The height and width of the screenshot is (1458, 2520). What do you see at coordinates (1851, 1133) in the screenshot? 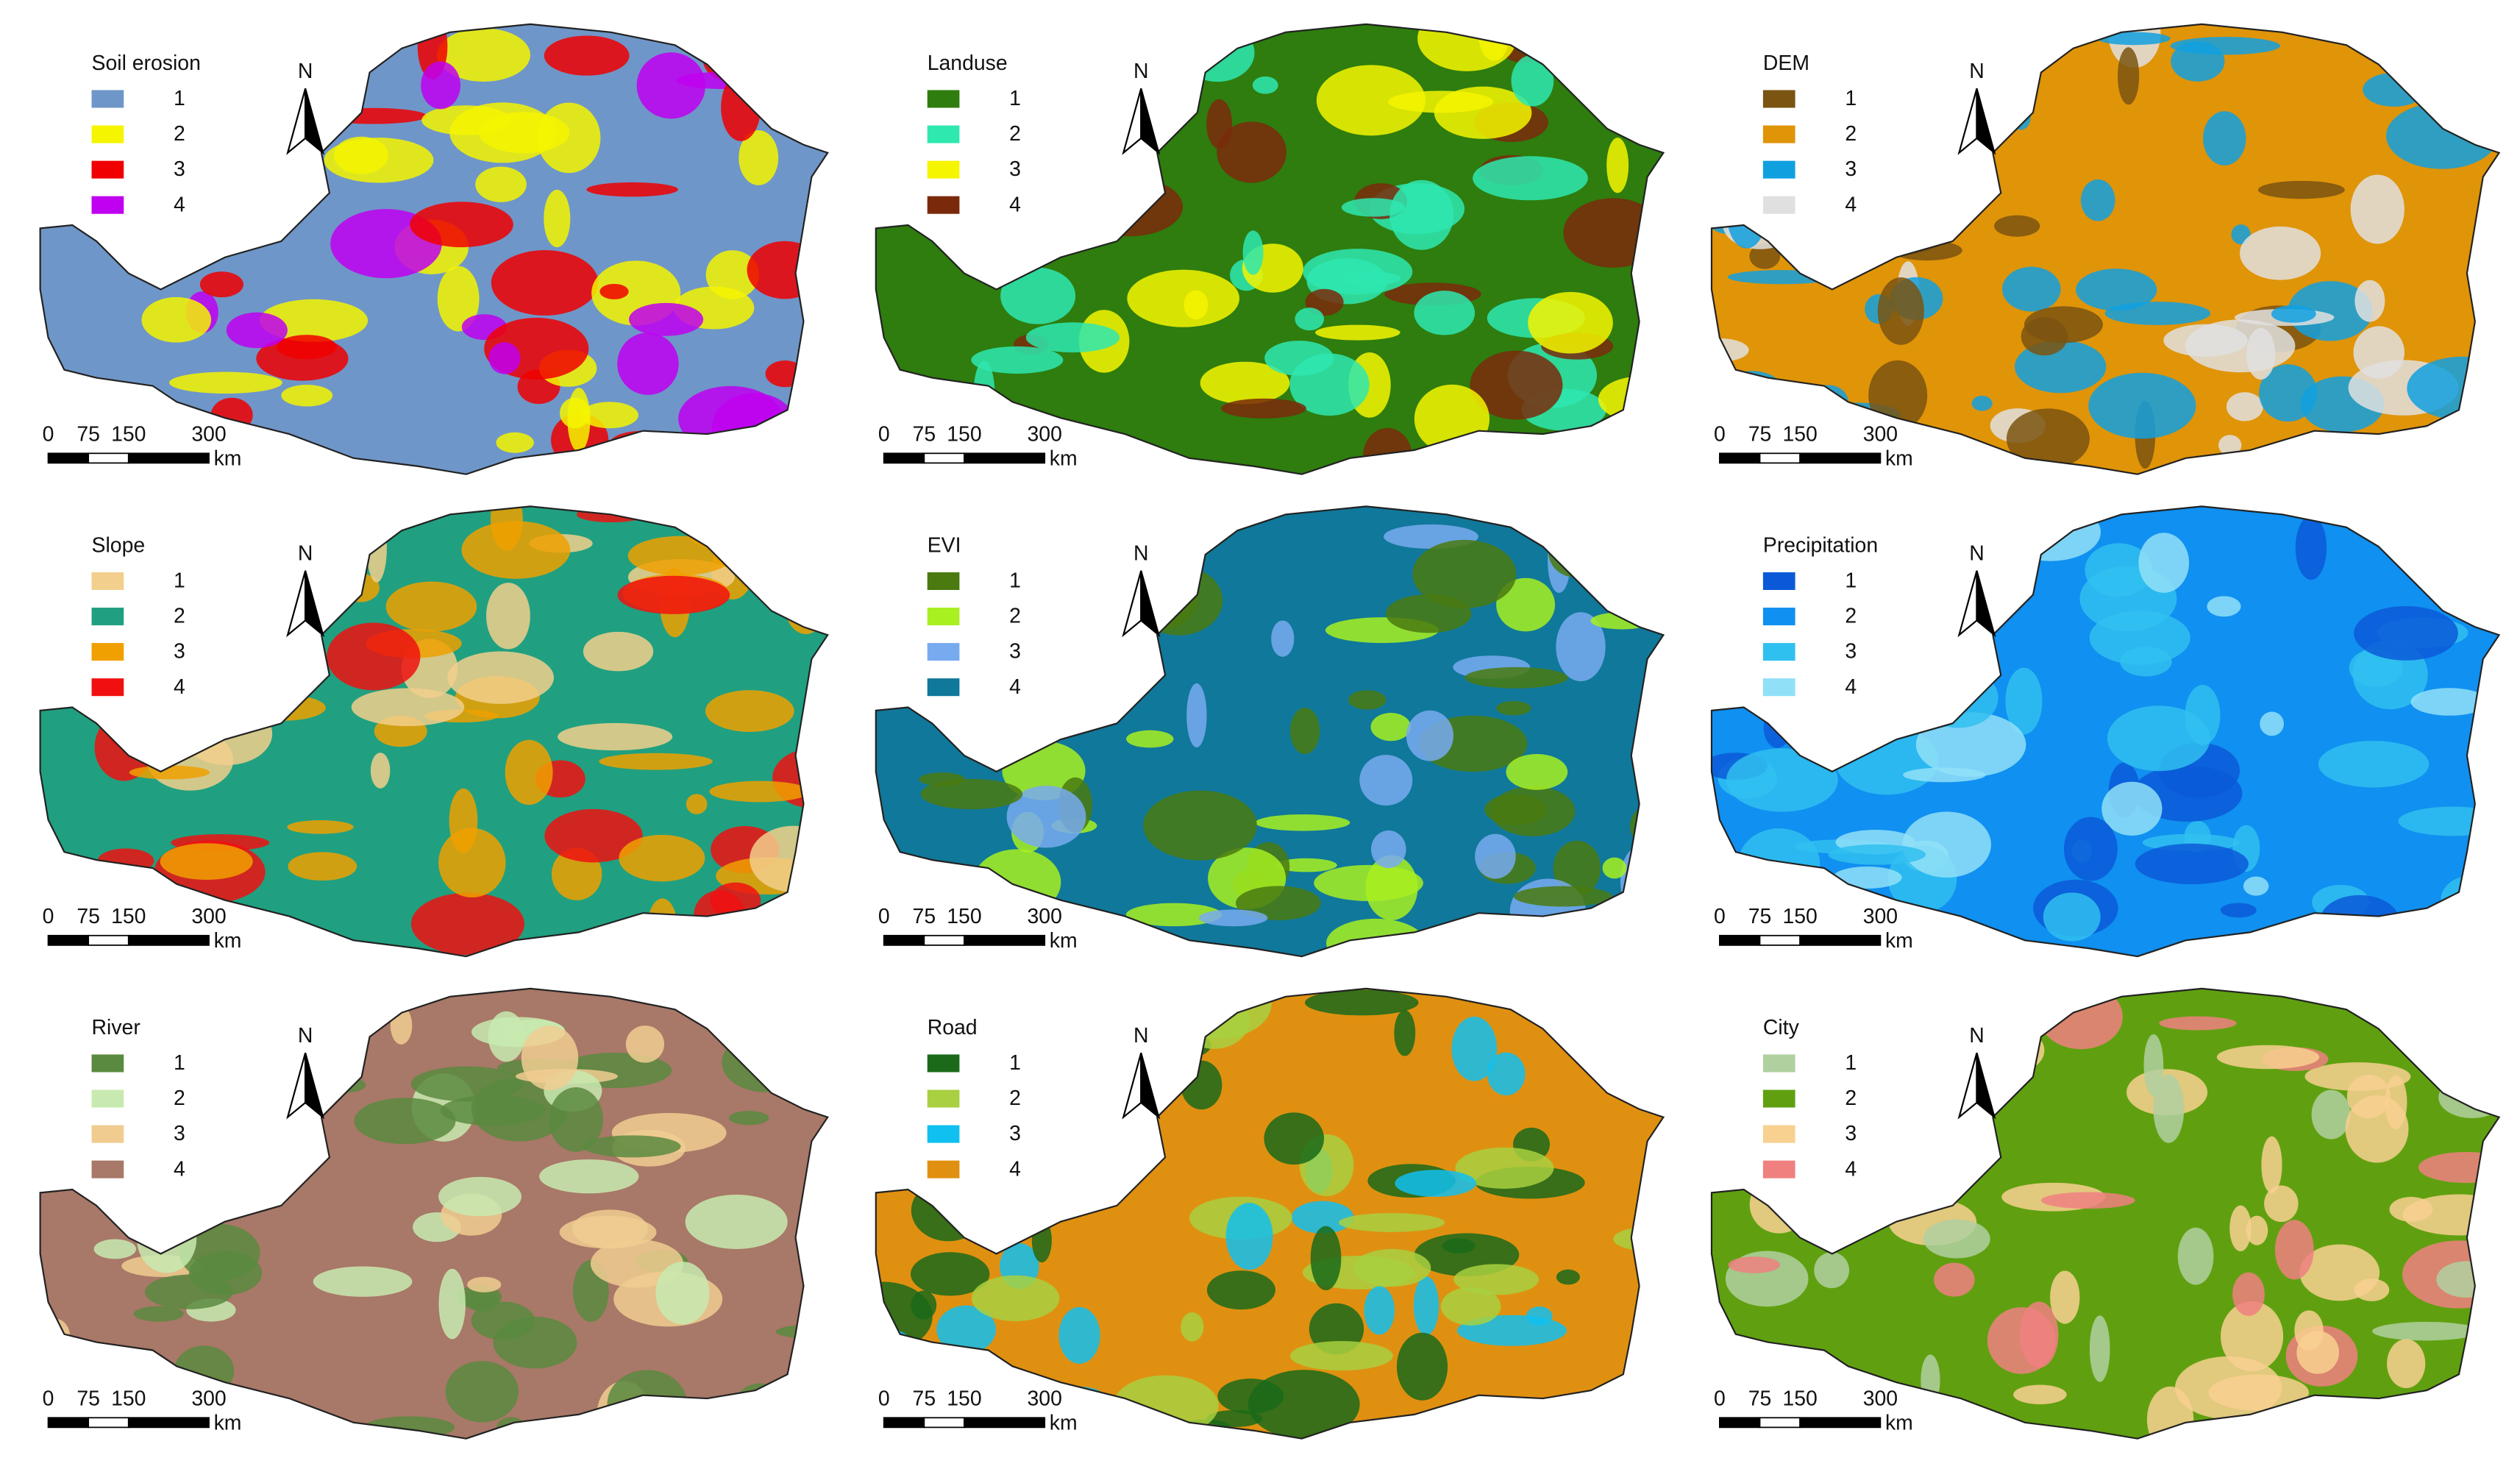
I see `legend-label: 3` at bounding box center [1851, 1133].